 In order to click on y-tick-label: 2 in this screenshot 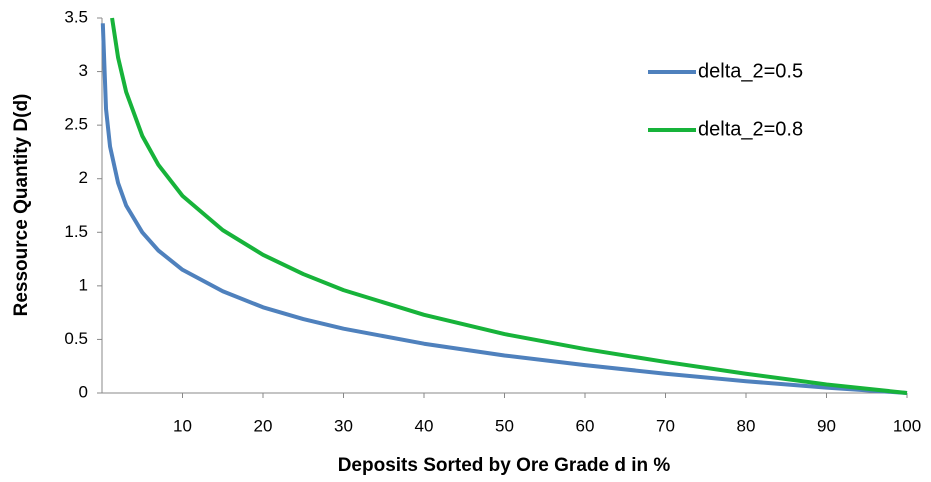, I will do `click(83, 177)`.